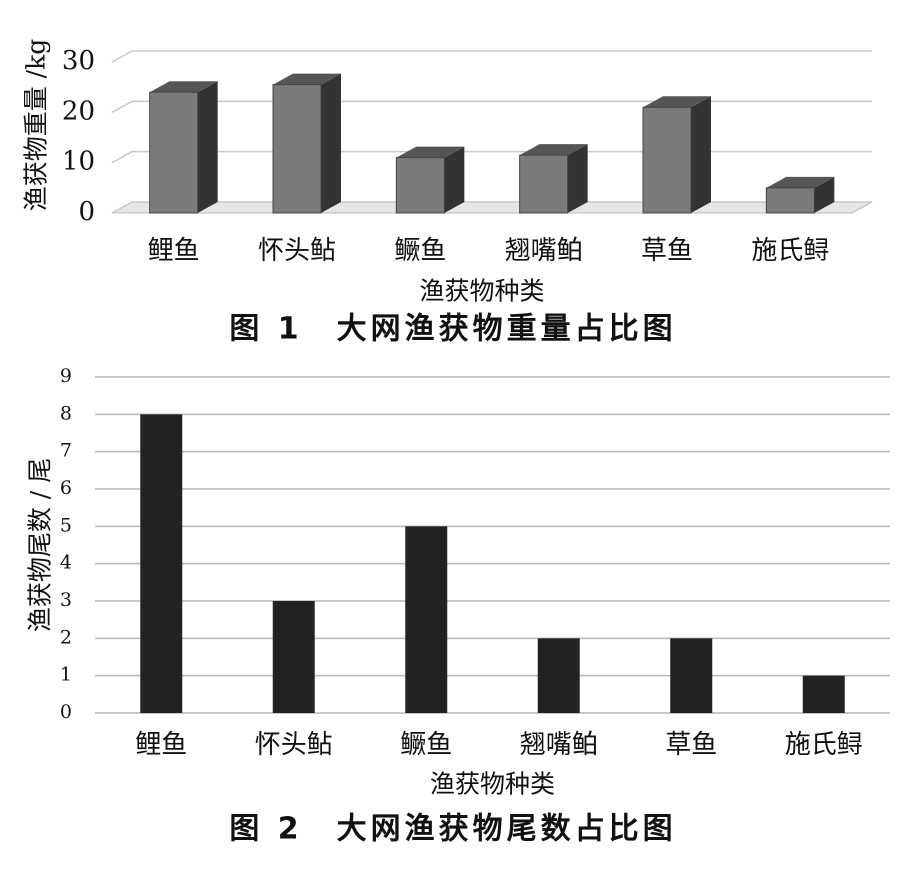  Describe the element at coordinates (78, 111) in the screenshot. I see `y-tick-label: 20` at that location.